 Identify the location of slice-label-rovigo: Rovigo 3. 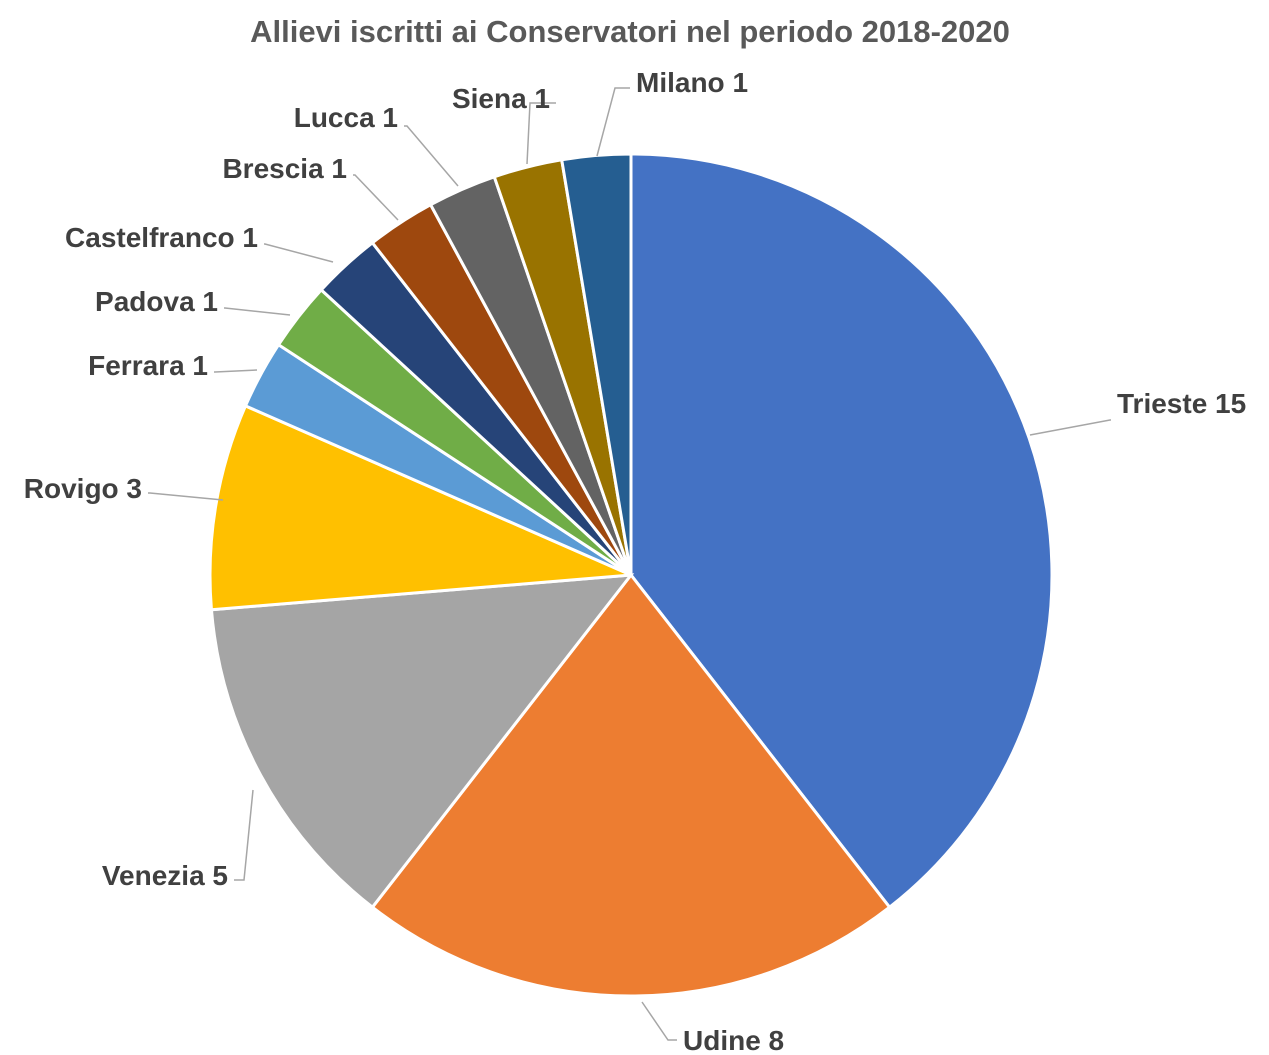
(83, 488).